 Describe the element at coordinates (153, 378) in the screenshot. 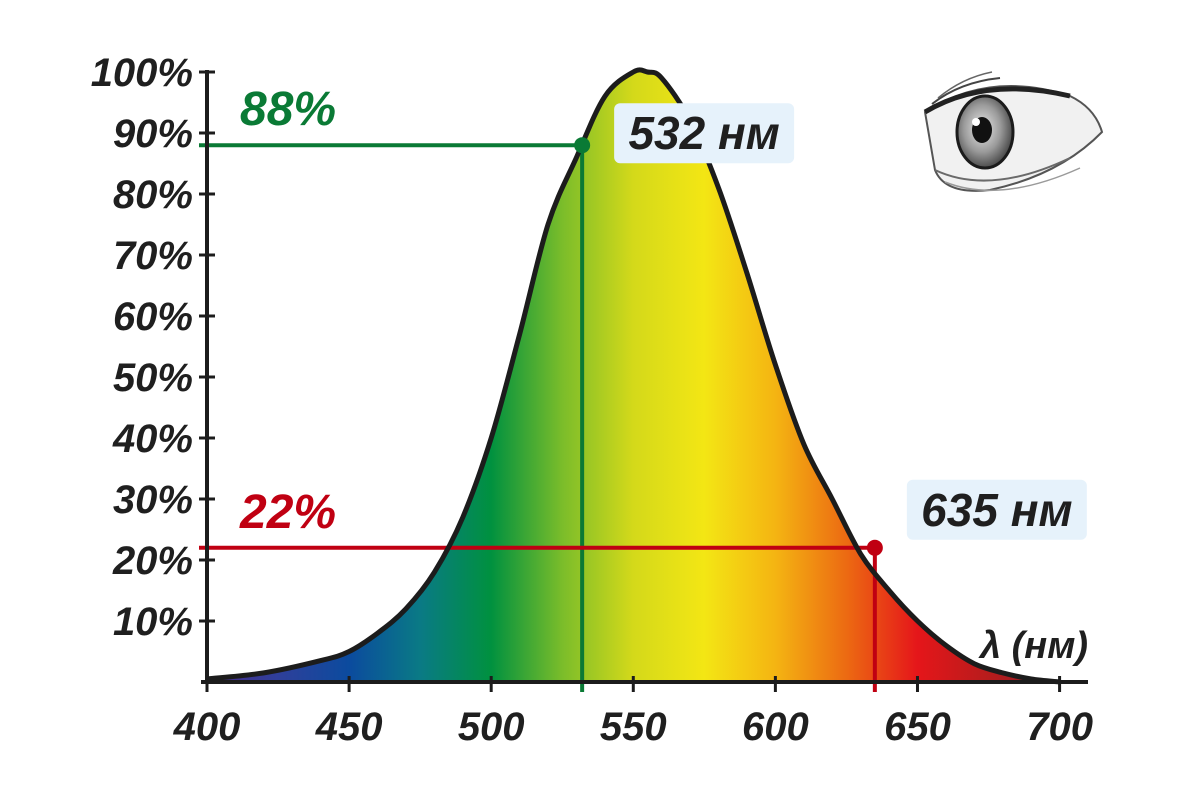

I see `y-tick-label: 50%` at that location.